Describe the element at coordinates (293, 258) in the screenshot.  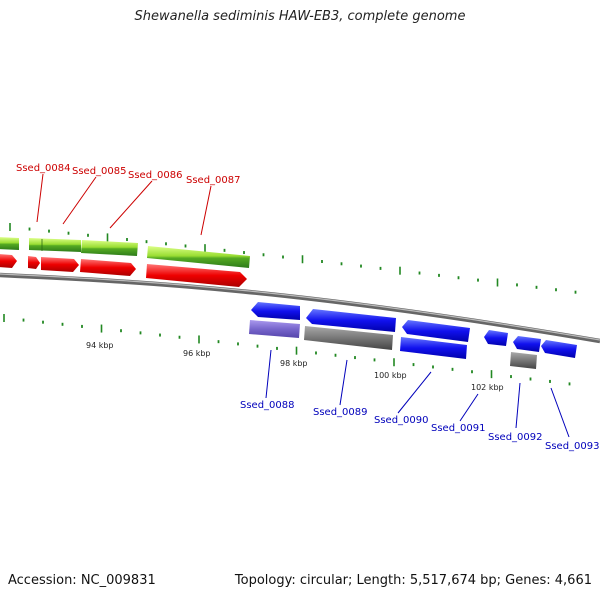
I see `outer-tick-row` at that location.